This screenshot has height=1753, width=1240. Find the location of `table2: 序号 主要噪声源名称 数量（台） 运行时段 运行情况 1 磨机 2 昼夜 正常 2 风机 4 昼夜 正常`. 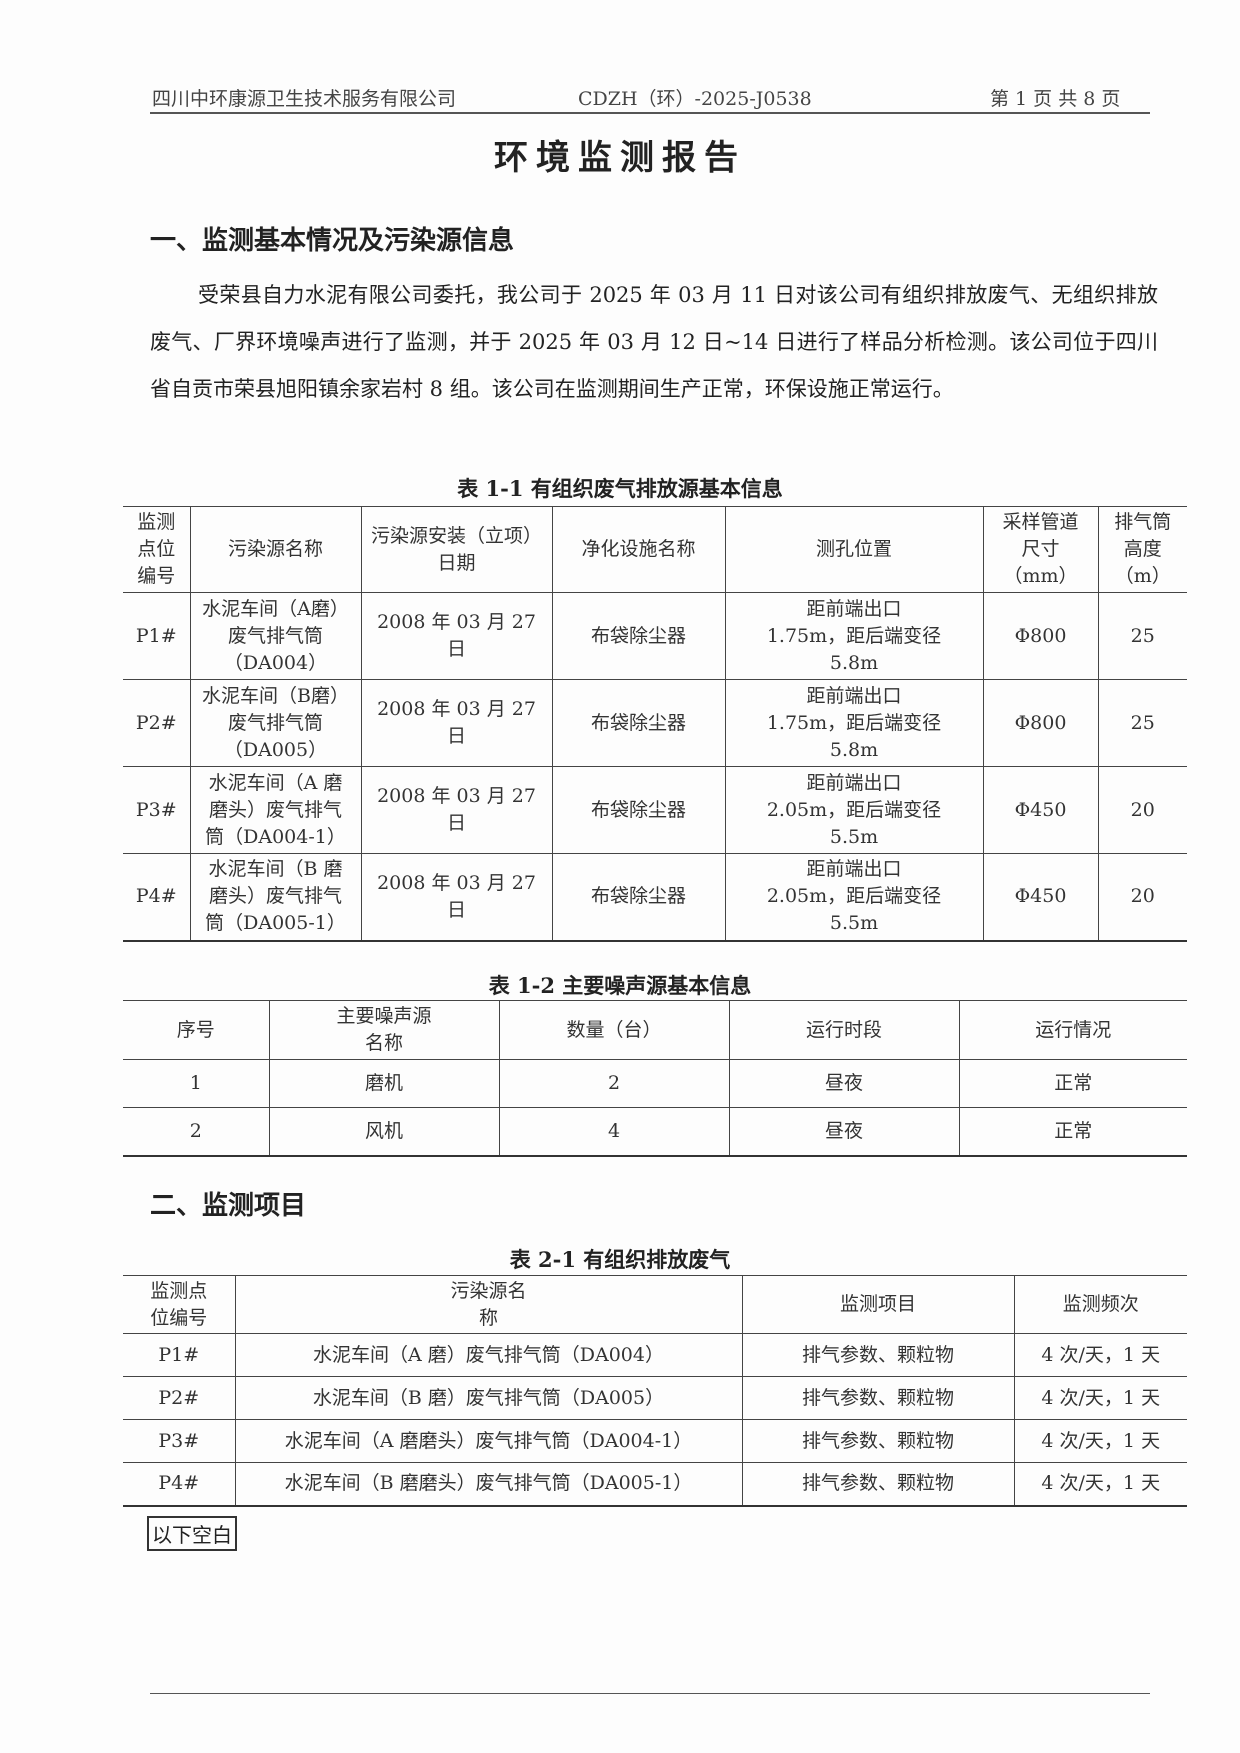

table2: 序号 主要噪声源名称 数量（台） 运行时段 运行情况 1 磨机 2 昼夜 正常 2 风机 4 昼夜 正常 is located at coordinates (655, 1078).